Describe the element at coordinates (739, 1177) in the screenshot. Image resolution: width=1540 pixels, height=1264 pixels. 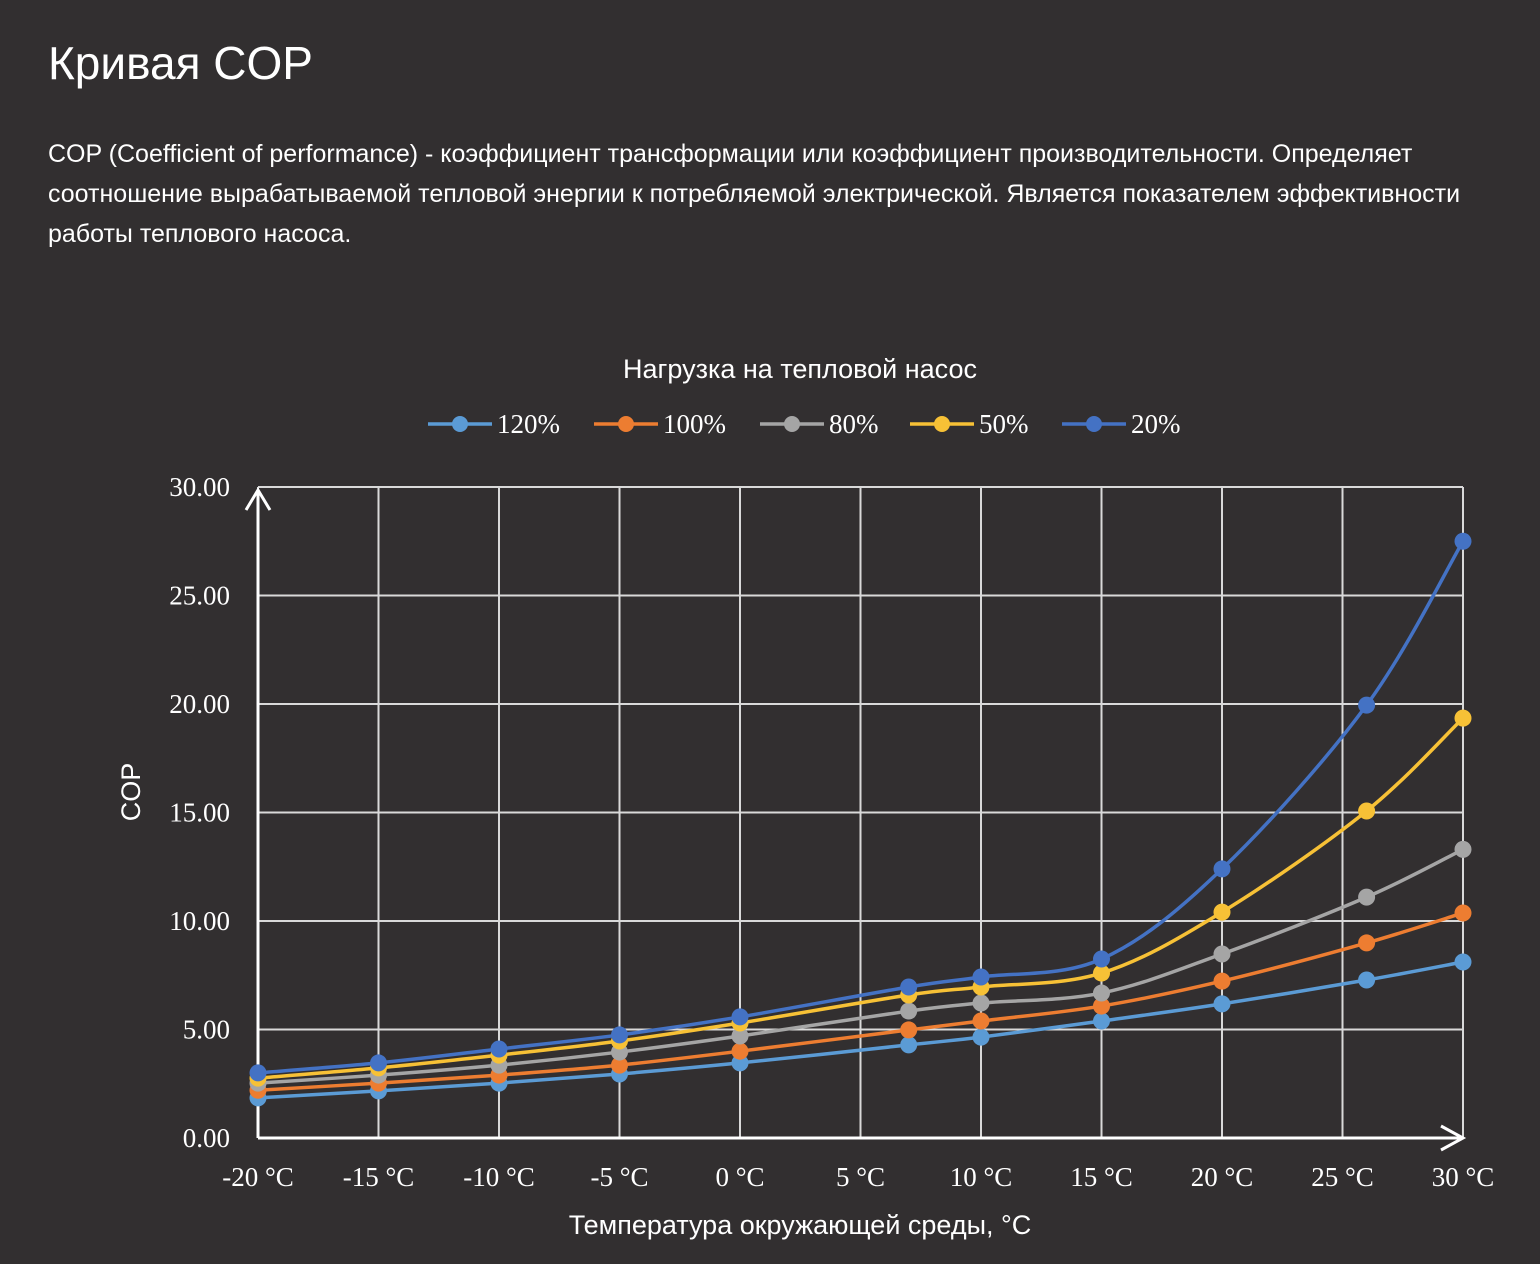
I see `x-tick-label: 0 °C` at that location.